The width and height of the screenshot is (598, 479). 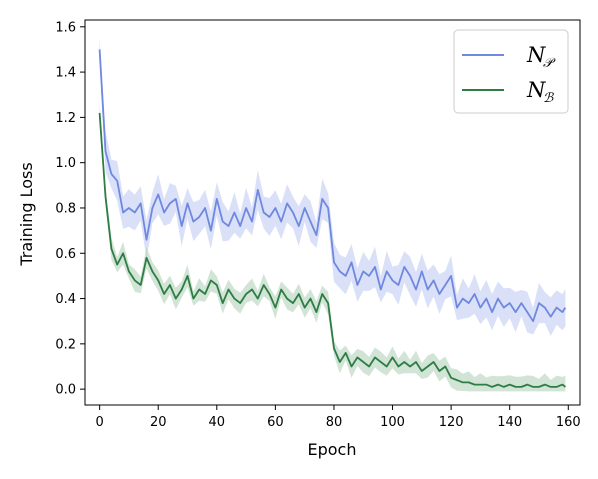 I want to click on x-tick-label: 20, so click(x=158, y=422).